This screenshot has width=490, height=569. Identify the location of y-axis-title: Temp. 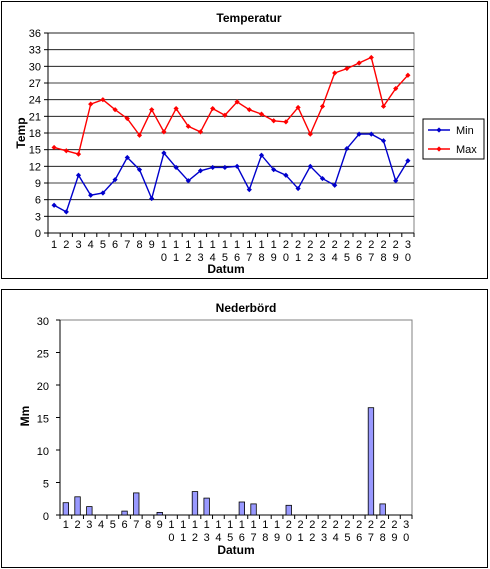
(21, 132).